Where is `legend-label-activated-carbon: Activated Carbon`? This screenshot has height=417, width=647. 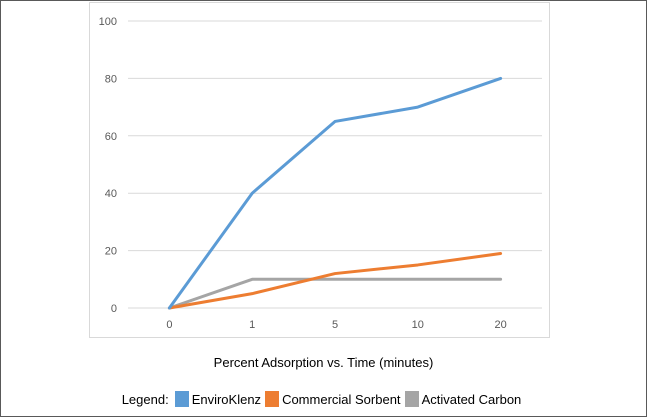
legend-label-activated-carbon: Activated Carbon is located at coordinates (471, 399).